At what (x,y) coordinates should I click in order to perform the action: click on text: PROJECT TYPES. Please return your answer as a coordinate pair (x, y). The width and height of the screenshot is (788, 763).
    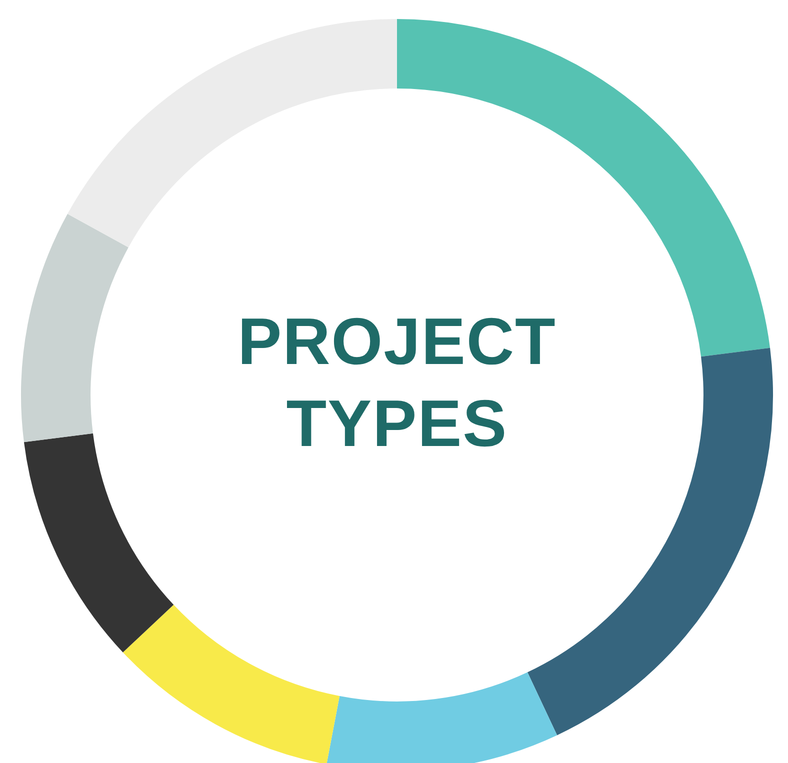
    Looking at the image, I should click on (397, 382).